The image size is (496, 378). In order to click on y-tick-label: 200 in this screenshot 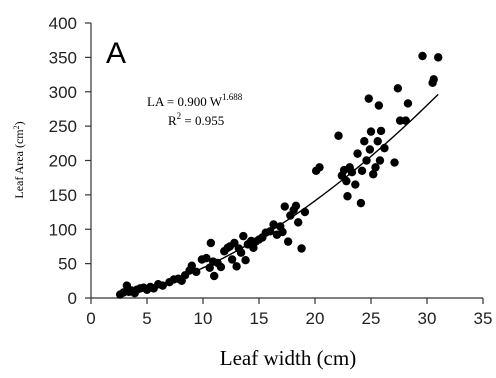, I will do `click(63, 161)`.